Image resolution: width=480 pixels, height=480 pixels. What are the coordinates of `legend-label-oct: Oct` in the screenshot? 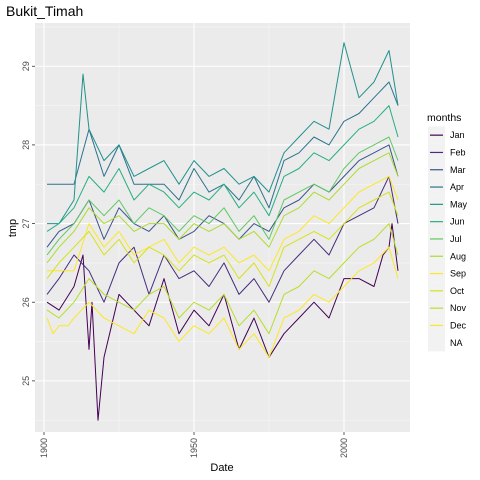 It's located at (457, 291).